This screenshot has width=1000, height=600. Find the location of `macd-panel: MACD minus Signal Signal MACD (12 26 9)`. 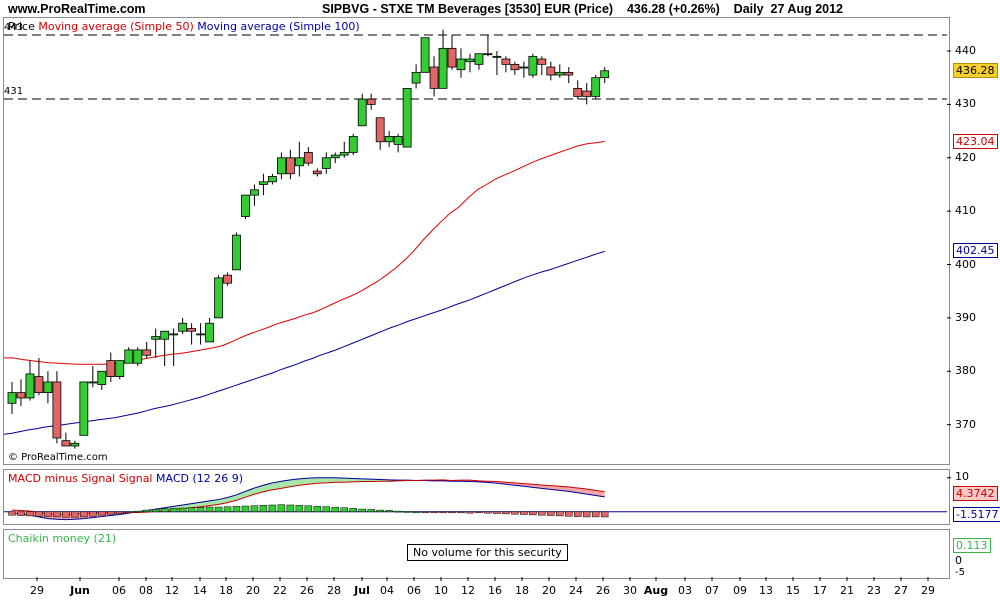

macd-panel: MACD minus Signal Signal MACD (12 26 9) is located at coordinates (476, 497).